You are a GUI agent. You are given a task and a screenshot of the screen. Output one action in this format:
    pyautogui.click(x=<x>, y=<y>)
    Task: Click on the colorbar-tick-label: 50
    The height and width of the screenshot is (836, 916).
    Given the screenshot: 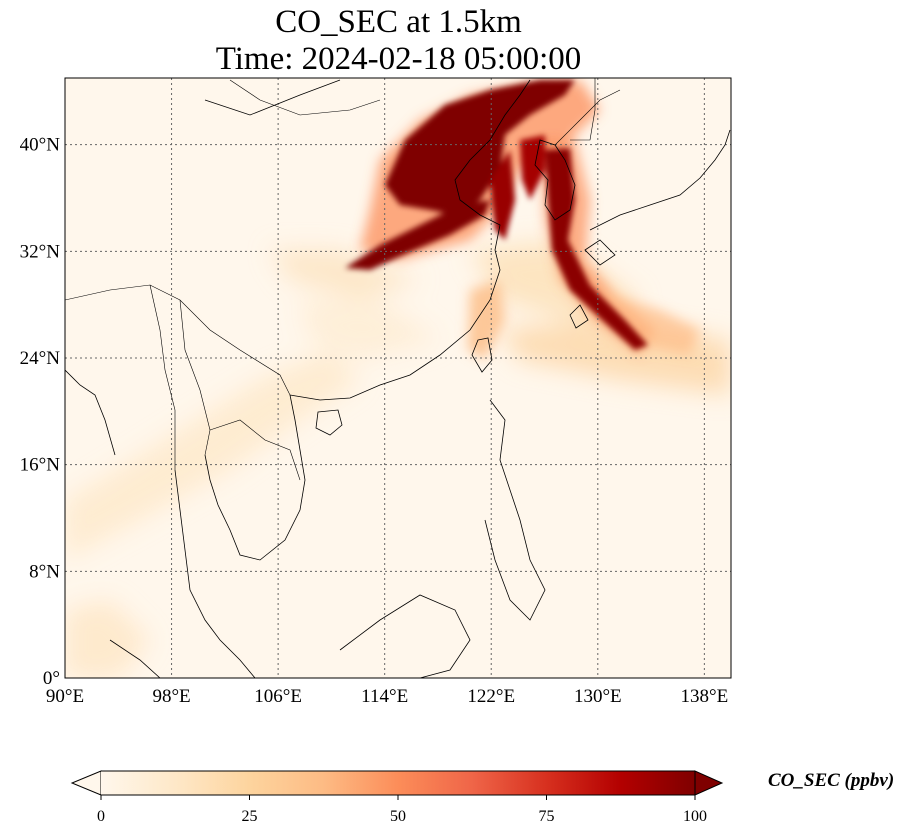 What is the action you would take?
    pyautogui.click(x=398, y=816)
    